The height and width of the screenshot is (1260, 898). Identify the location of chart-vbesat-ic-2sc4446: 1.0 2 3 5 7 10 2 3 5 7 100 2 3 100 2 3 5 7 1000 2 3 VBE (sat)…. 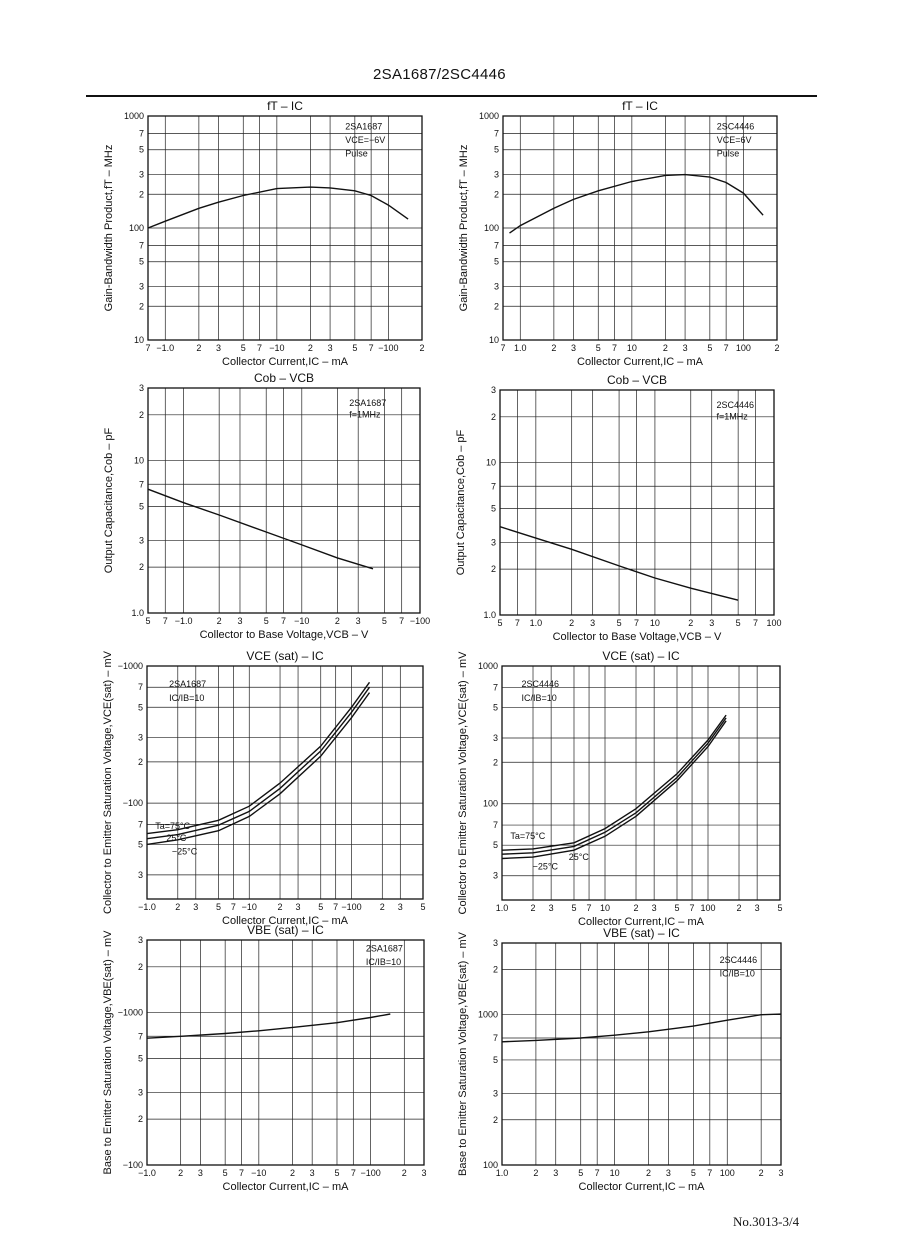
(620, 1059).